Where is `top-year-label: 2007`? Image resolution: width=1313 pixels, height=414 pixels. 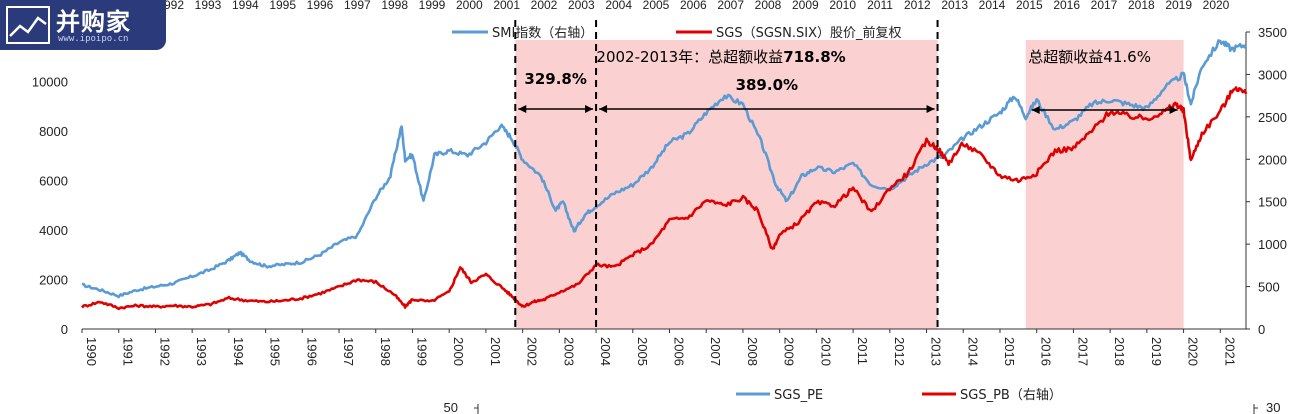
top-year-label: 2007 is located at coordinates (730, 6).